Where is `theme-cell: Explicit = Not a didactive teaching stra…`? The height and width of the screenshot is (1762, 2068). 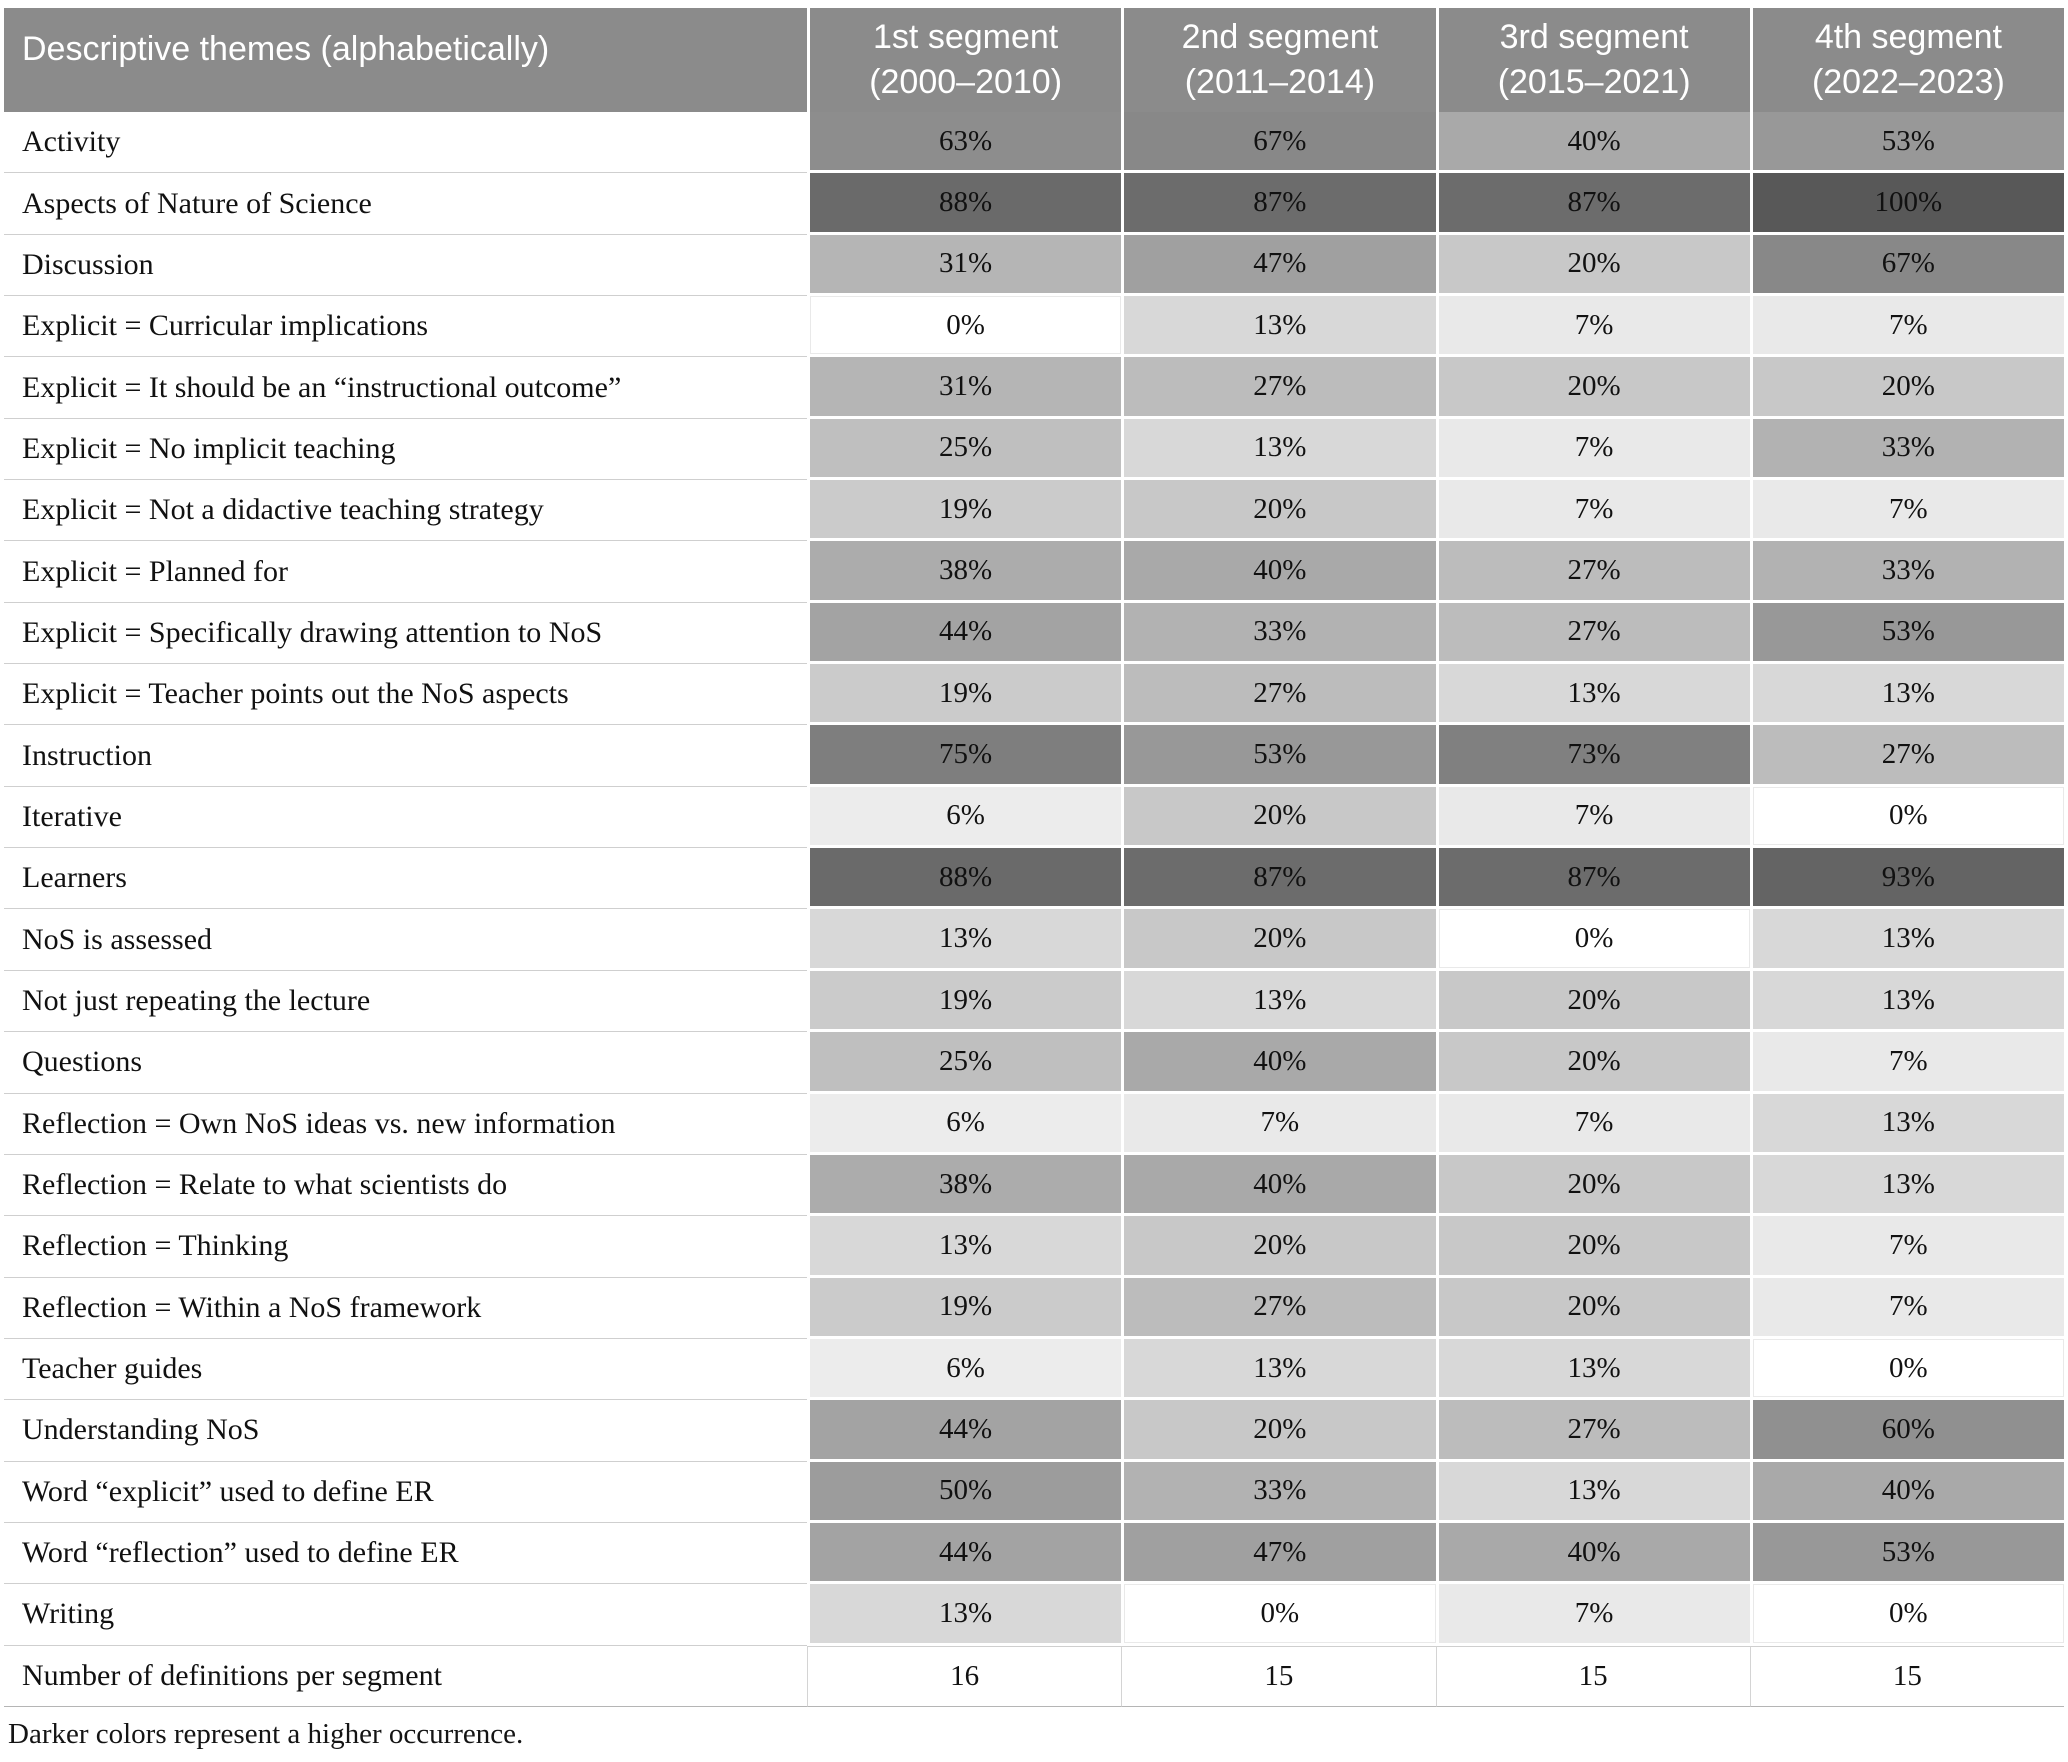 theme-cell: Explicit = Not a didactive teaching stra… is located at coordinates (405, 511).